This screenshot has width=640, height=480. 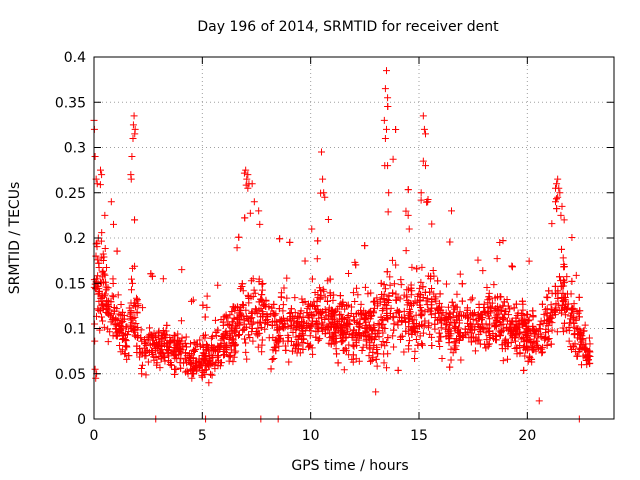 I want to click on y-tick-label: 0.25, so click(x=70, y=194).